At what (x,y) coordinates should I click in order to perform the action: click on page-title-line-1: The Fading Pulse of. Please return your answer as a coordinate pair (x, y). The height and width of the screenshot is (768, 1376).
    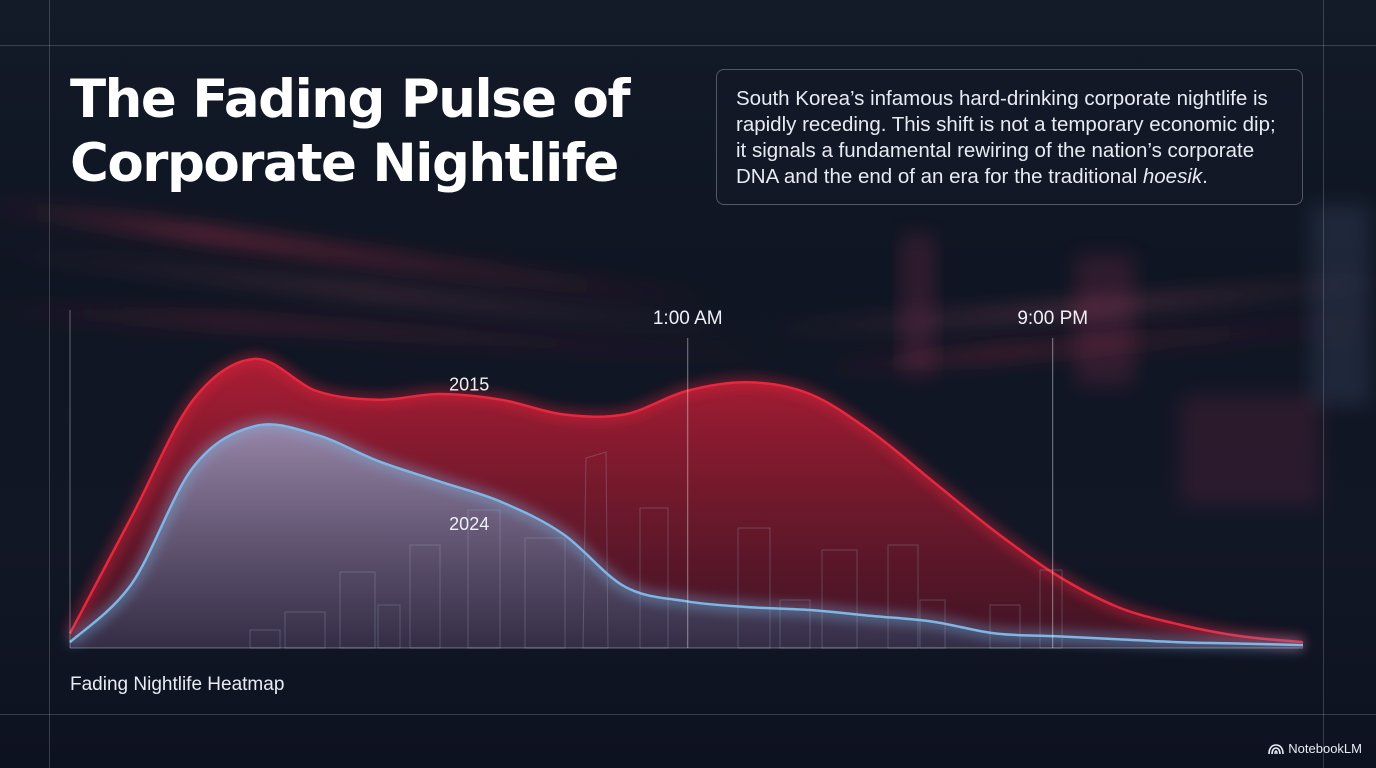
    Looking at the image, I should click on (350, 99).